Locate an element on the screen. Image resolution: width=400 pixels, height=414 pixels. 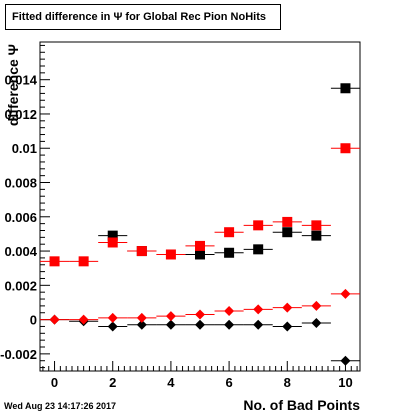
x-axis-label: No. of Bad Points is located at coordinates (301, 405).